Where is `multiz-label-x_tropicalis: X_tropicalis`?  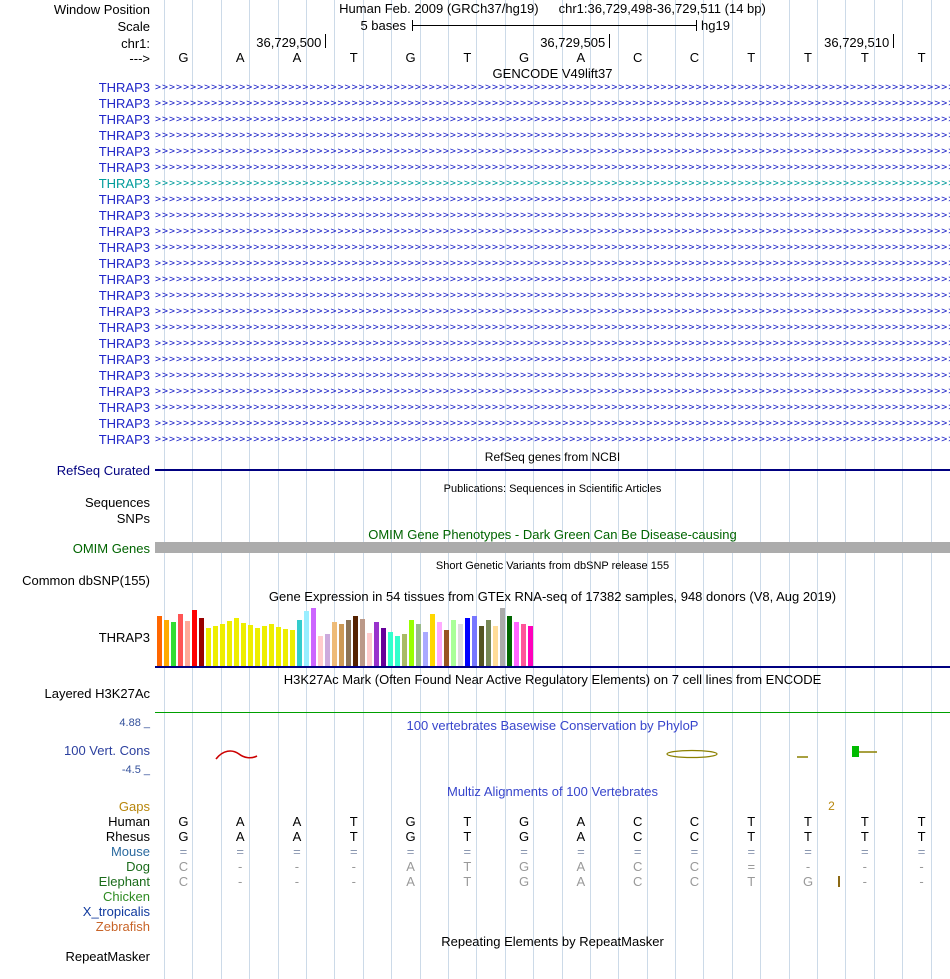 multiz-label-x_tropicalis: X_tropicalis is located at coordinates (116, 911).